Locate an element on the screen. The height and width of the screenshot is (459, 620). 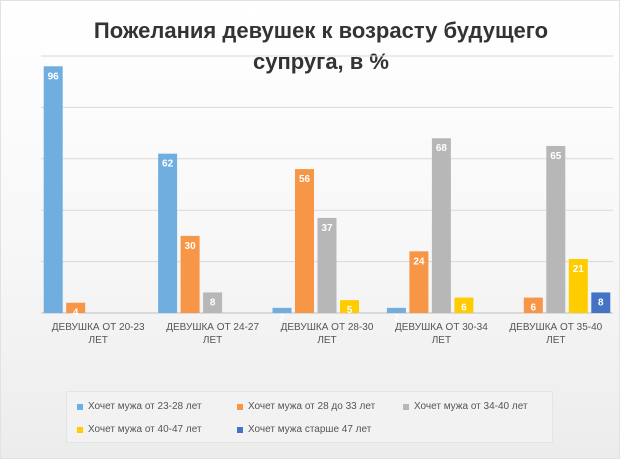
legend-item: Хочет мужа от 40-47 лет is located at coordinates (139, 429).